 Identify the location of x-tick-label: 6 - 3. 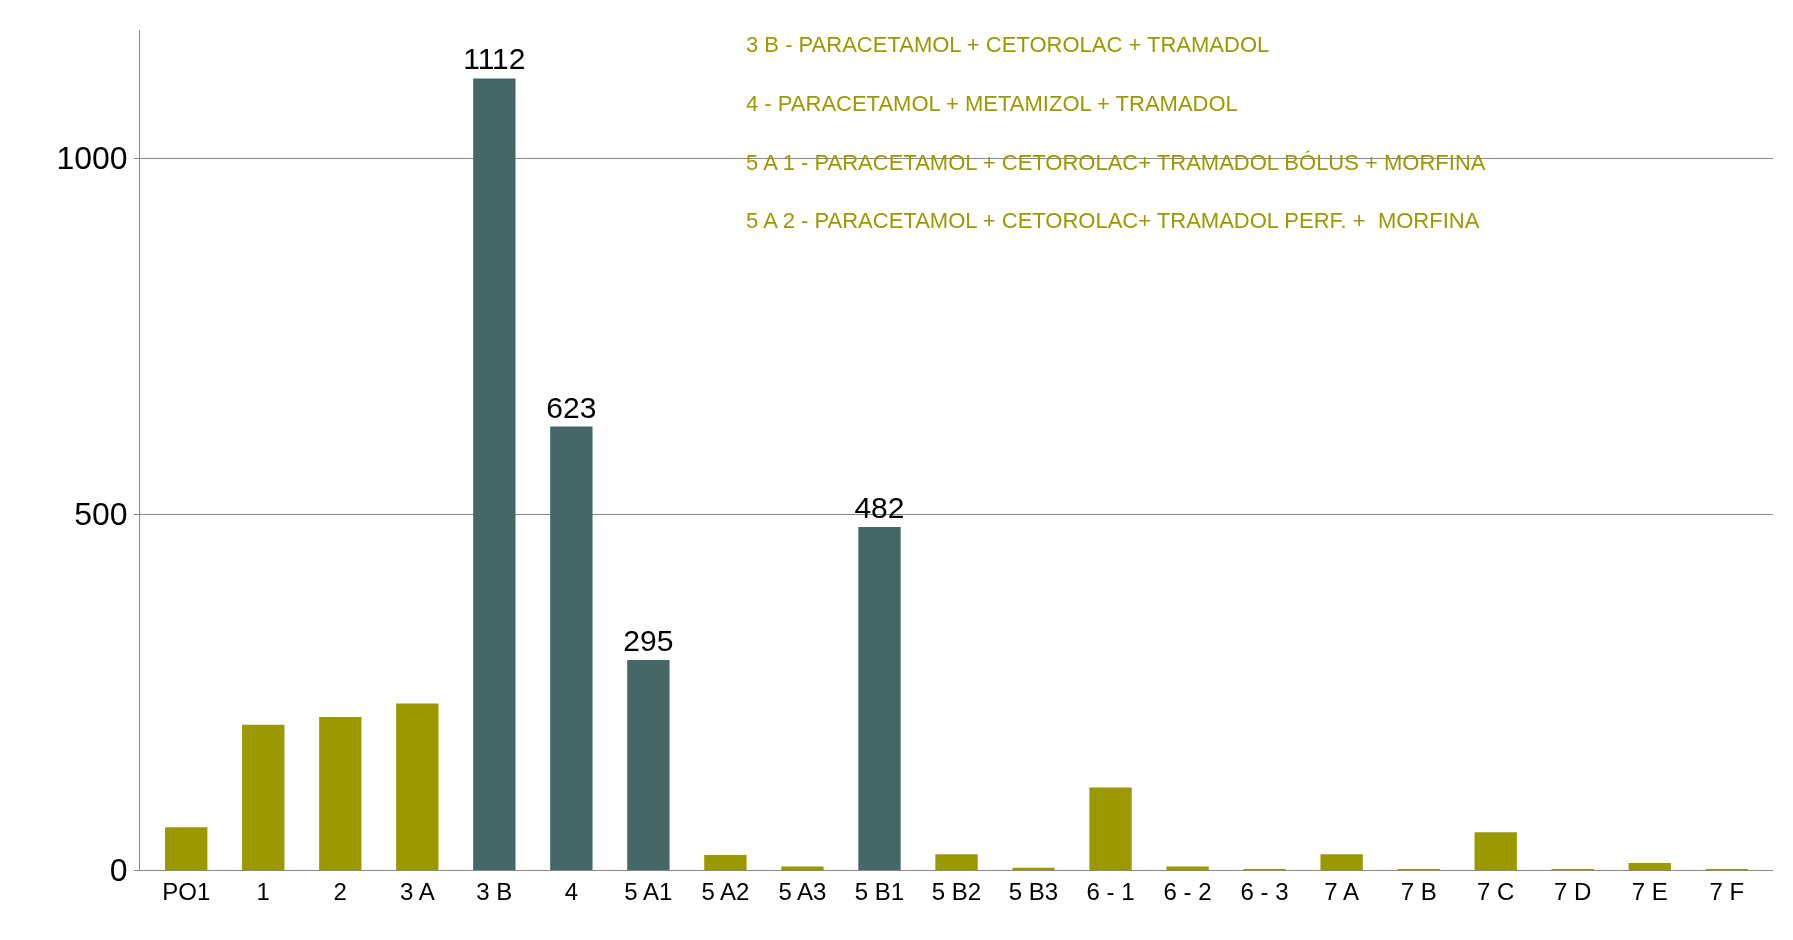
(1264, 891).